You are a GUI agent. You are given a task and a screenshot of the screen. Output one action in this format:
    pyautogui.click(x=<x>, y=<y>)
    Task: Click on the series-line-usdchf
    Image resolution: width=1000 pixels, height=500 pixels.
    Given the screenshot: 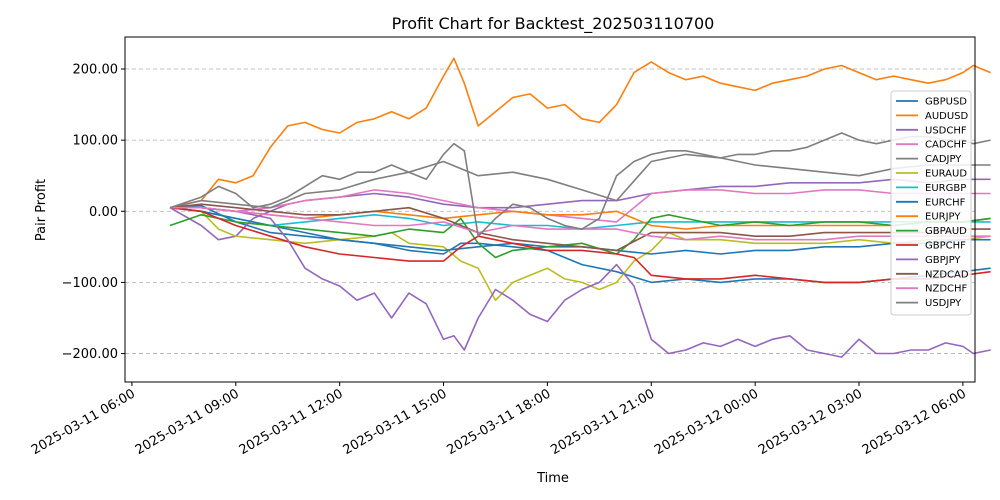 What is the action you would take?
    pyautogui.click(x=580, y=209)
    